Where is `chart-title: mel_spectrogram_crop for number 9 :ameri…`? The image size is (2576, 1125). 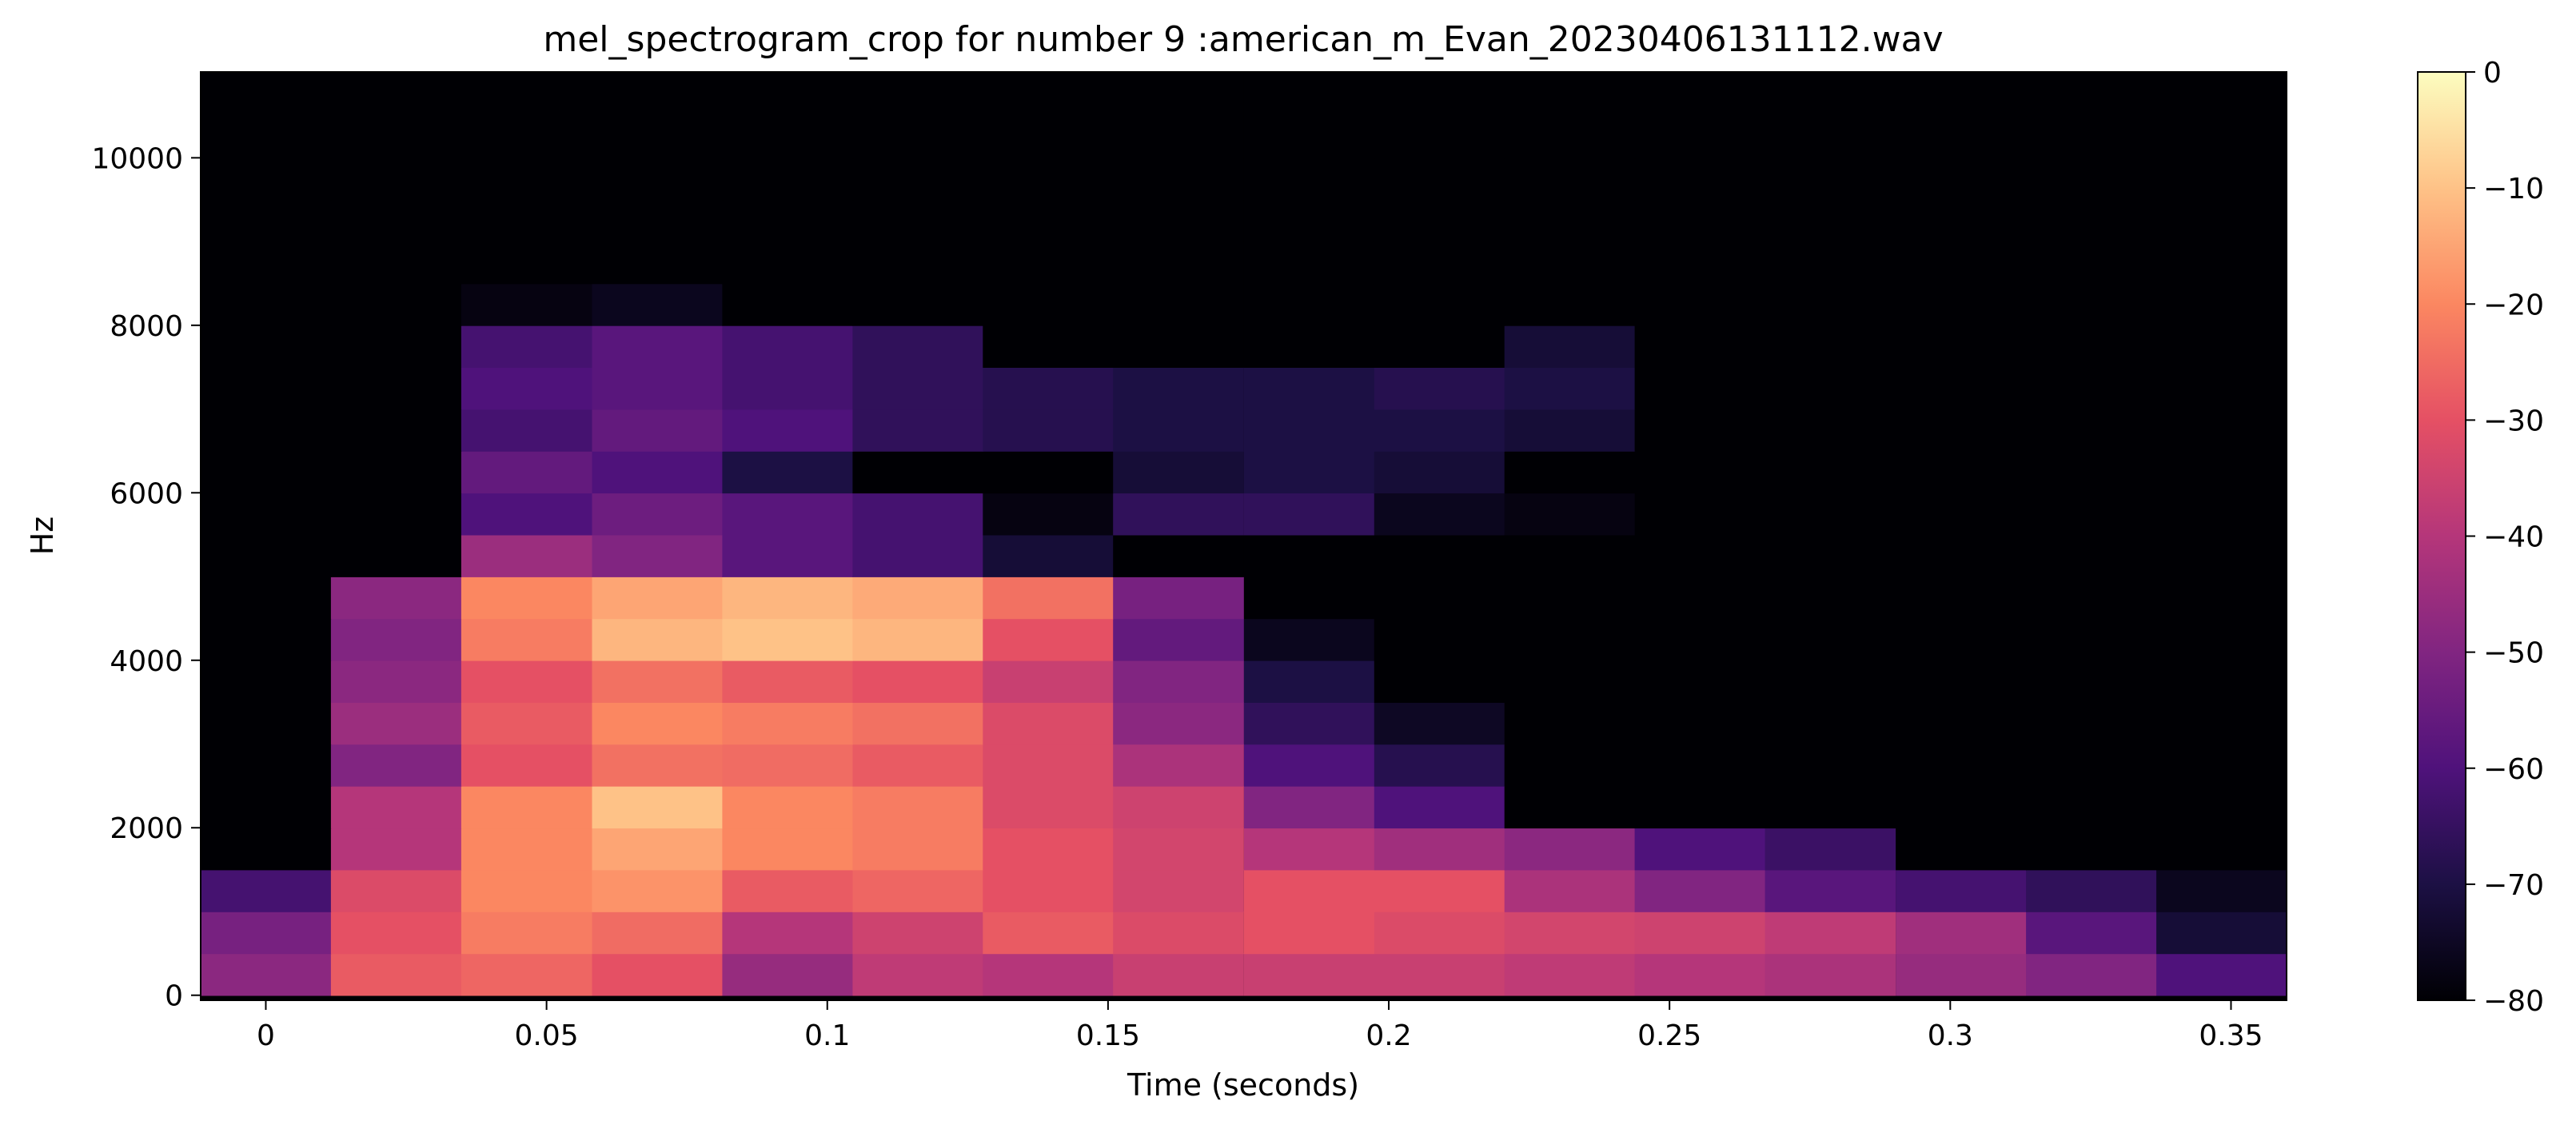
chart-title: mel_spectrogram_crop for number 9 :ameri… is located at coordinates (1243, 39).